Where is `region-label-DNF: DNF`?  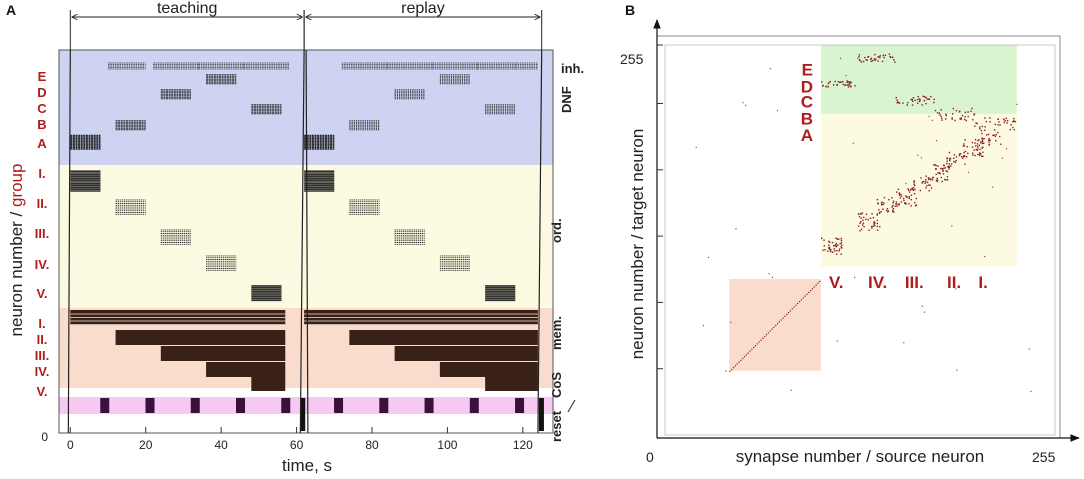 region-label-DNF: DNF is located at coordinates (566, 99).